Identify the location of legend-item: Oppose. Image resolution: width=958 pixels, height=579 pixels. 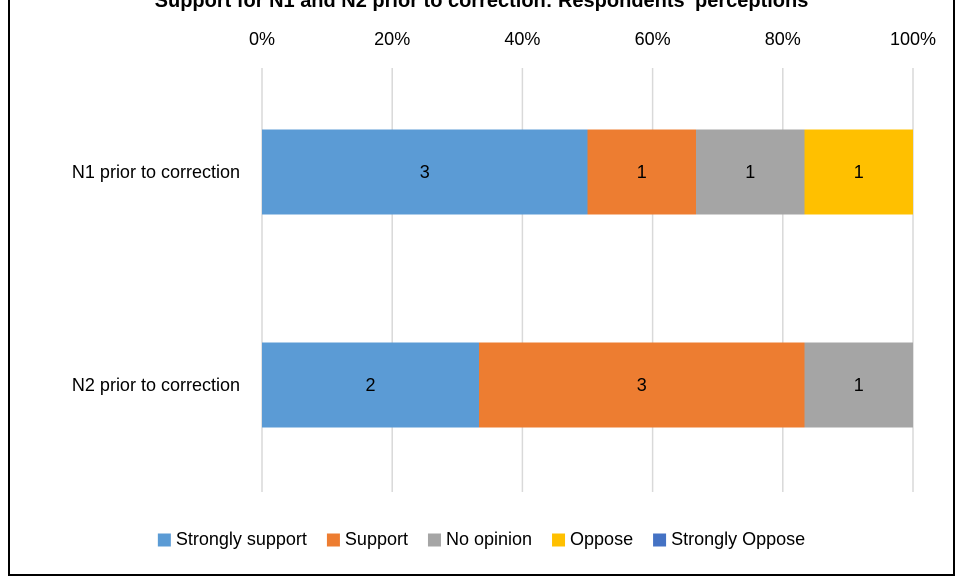
(592, 539).